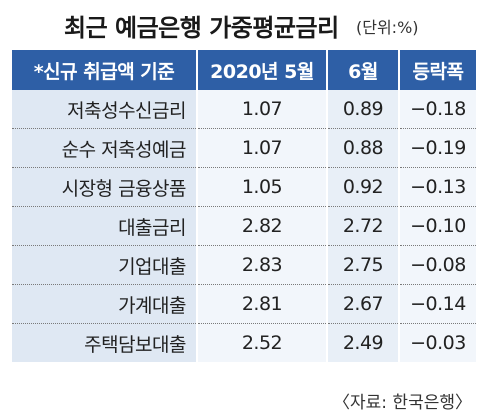  Describe the element at coordinates (437, 342) in the screenshot. I see `change-value: −0.03` at that location.